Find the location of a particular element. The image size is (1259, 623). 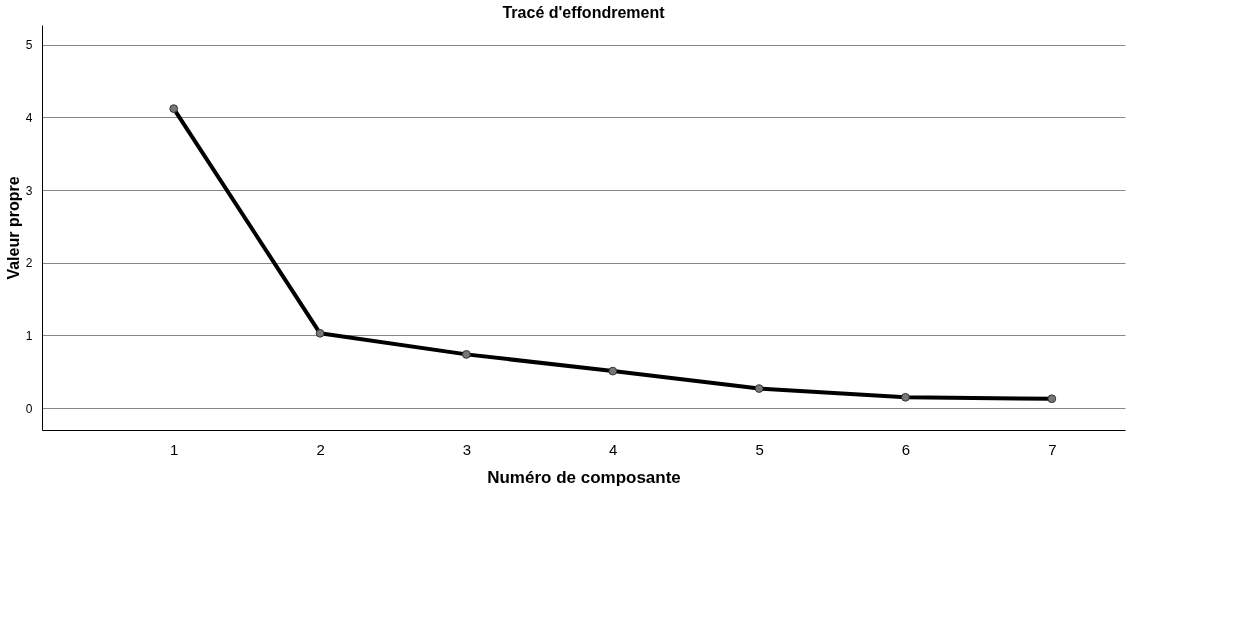

x-axis-title: Numéro de composante is located at coordinates (584, 477).